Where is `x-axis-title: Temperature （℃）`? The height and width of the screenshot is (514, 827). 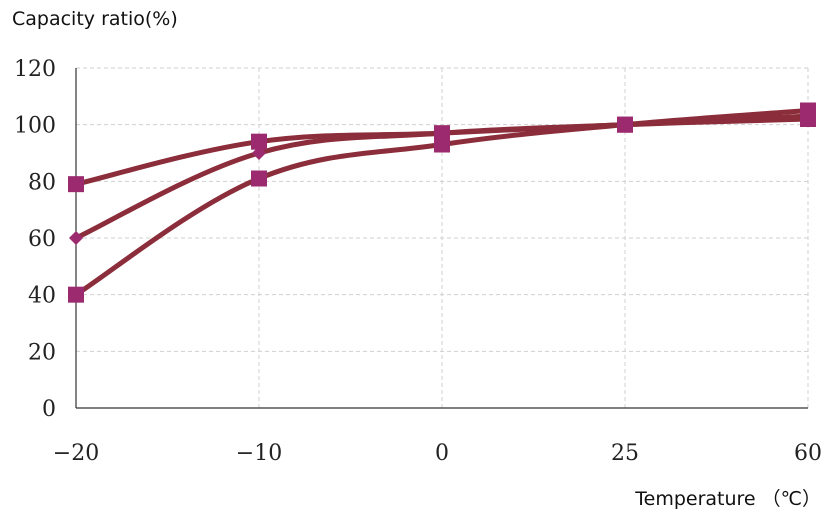
x-axis-title: Temperature （℃） is located at coordinates (728, 499).